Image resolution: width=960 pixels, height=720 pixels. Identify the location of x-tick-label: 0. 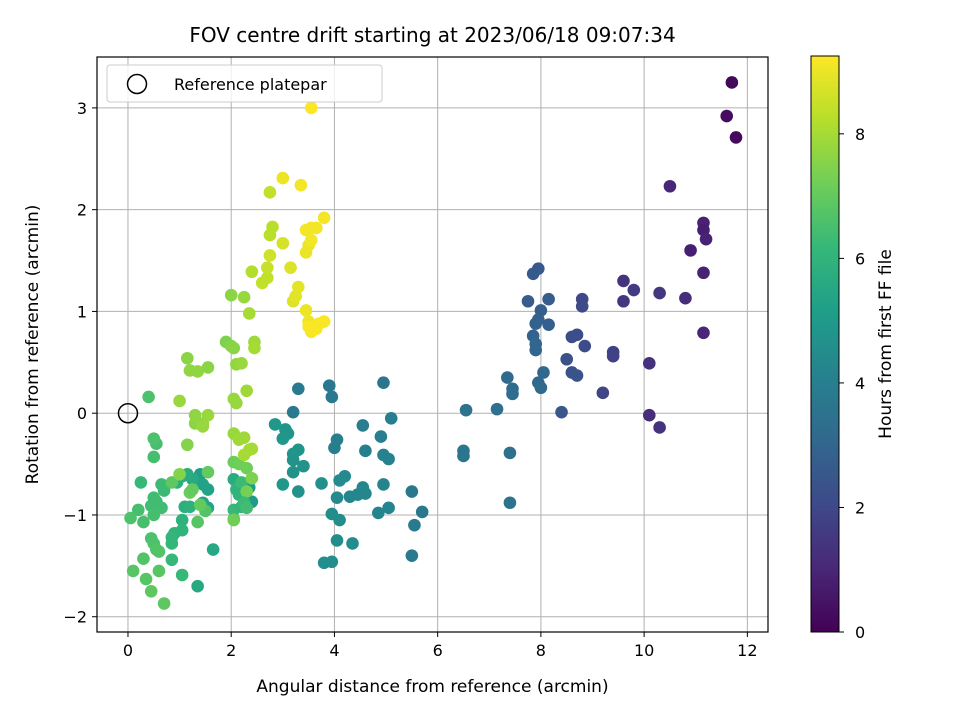
(128, 650).